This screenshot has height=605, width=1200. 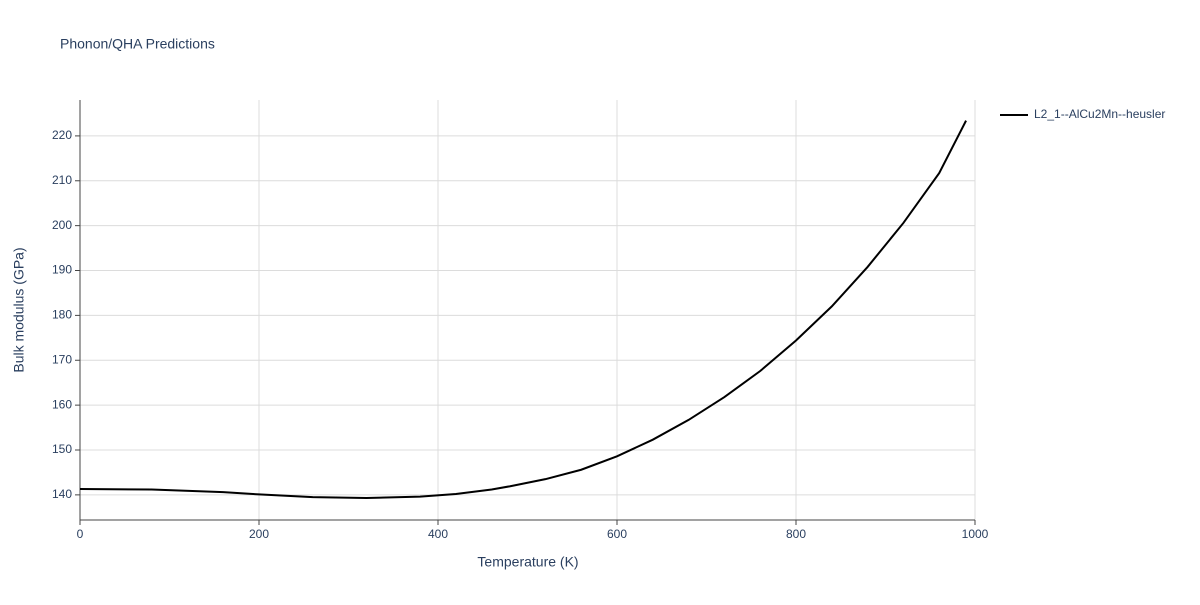 What do you see at coordinates (1099, 114) in the screenshot?
I see `legend-label: L2_1--AlCu2Mn--heusler` at bounding box center [1099, 114].